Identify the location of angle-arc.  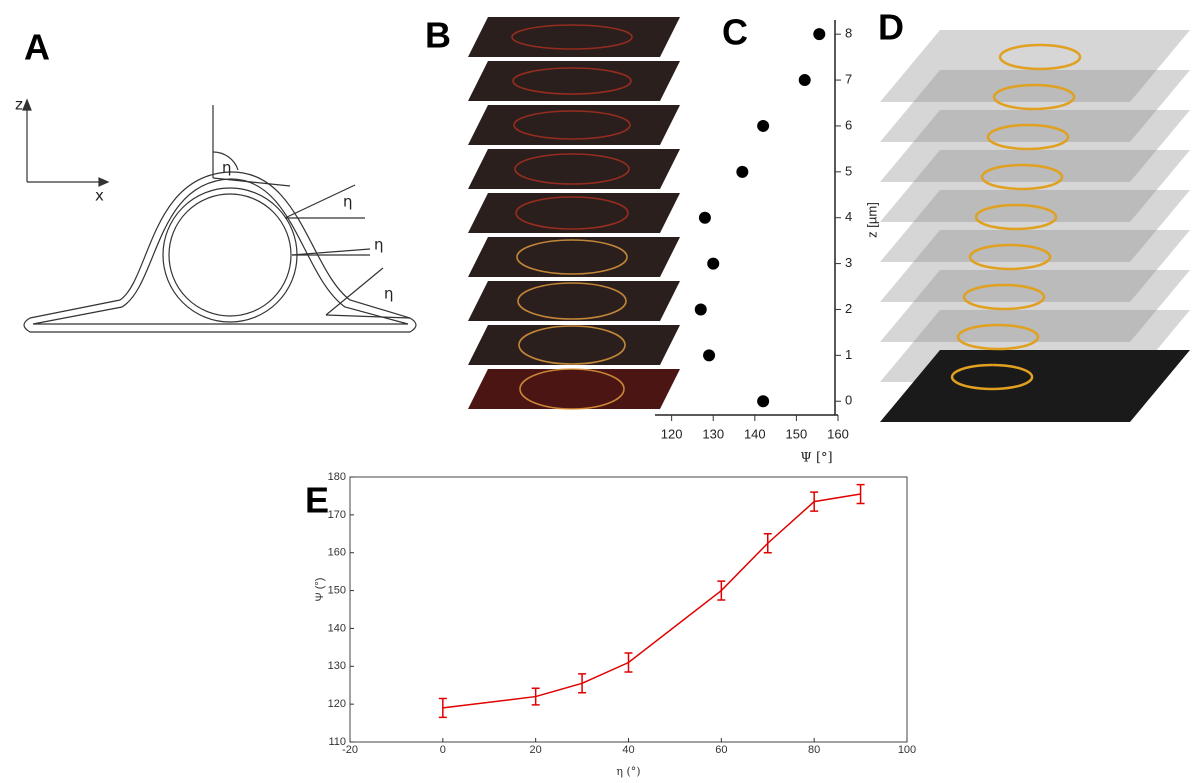
(225, 161).